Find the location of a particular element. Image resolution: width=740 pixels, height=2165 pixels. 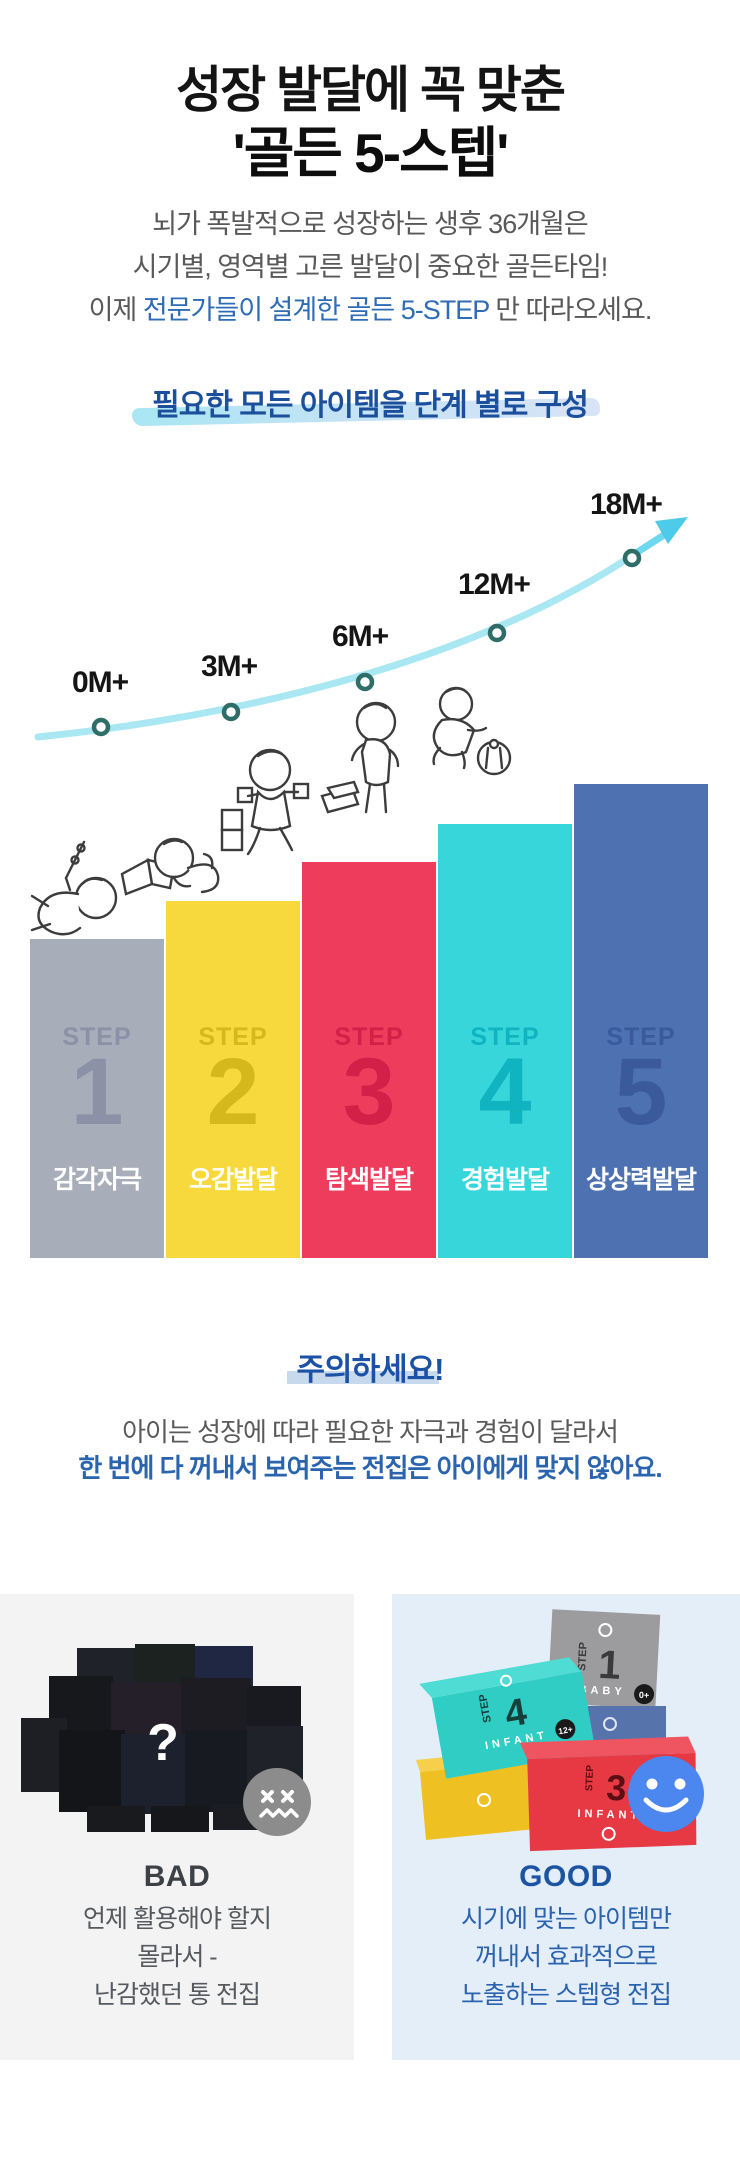

box1-step-word: STEP is located at coordinates (582, 1656).